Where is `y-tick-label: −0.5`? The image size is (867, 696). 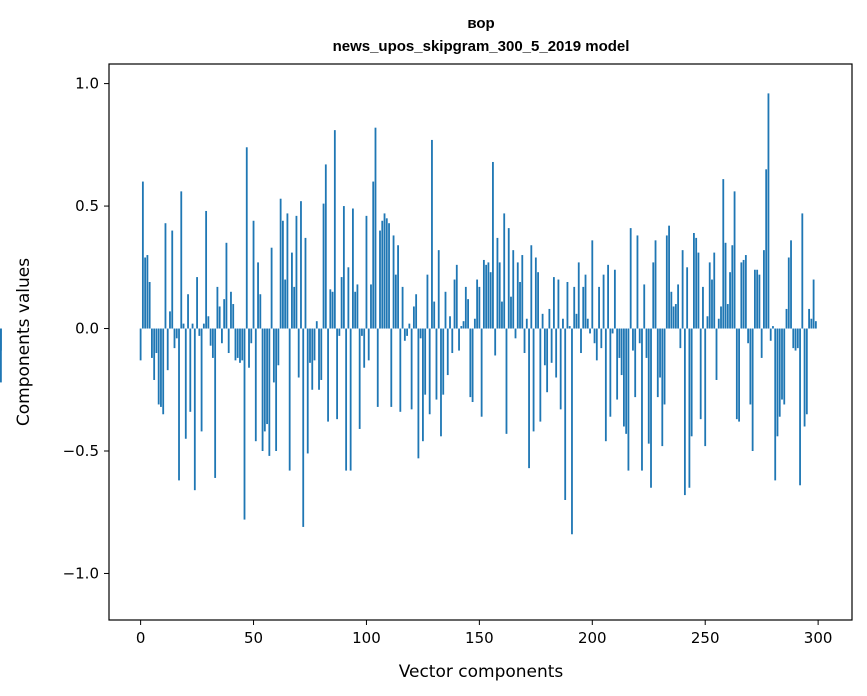 y-tick-label: −0.5 is located at coordinates (81, 451).